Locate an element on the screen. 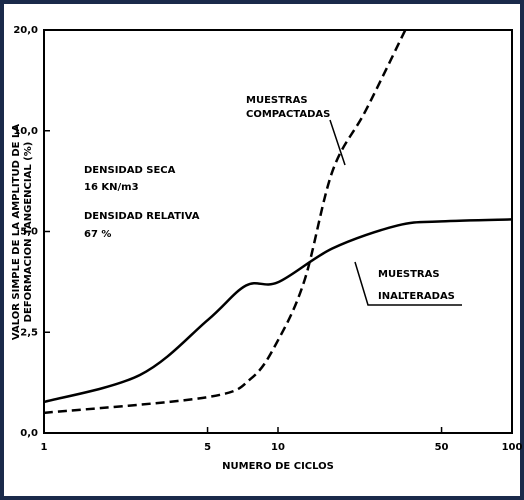 The width and height of the screenshot is (524, 500). y-tick-label: 20,0 is located at coordinates (25, 30).